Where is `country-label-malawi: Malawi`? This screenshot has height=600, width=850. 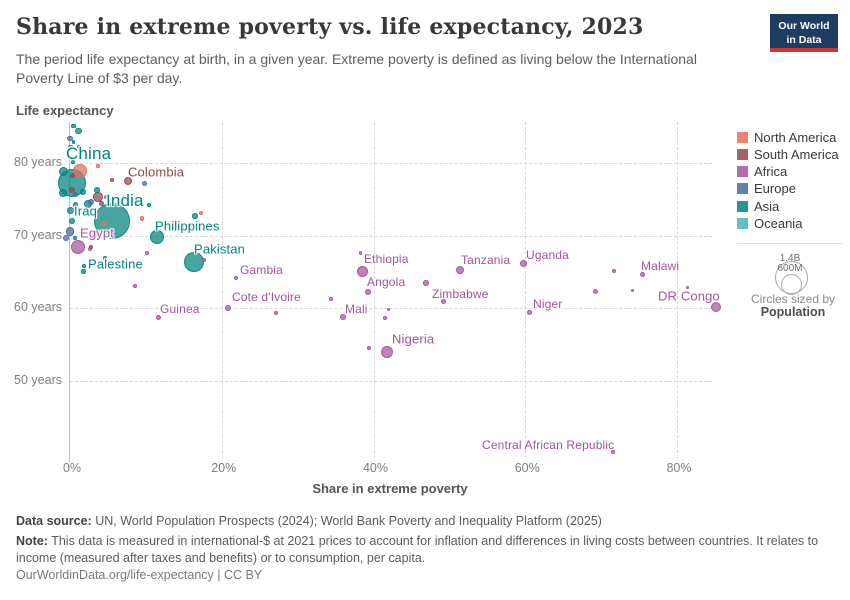
country-label-malawi: Malawi is located at coordinates (660, 266).